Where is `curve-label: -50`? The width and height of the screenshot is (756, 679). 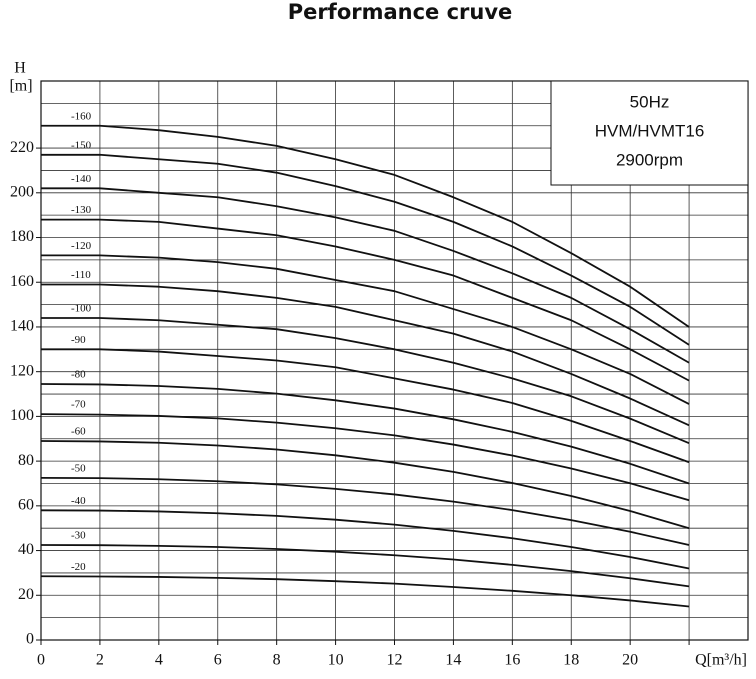 curve-label: -50 is located at coordinates (78, 468).